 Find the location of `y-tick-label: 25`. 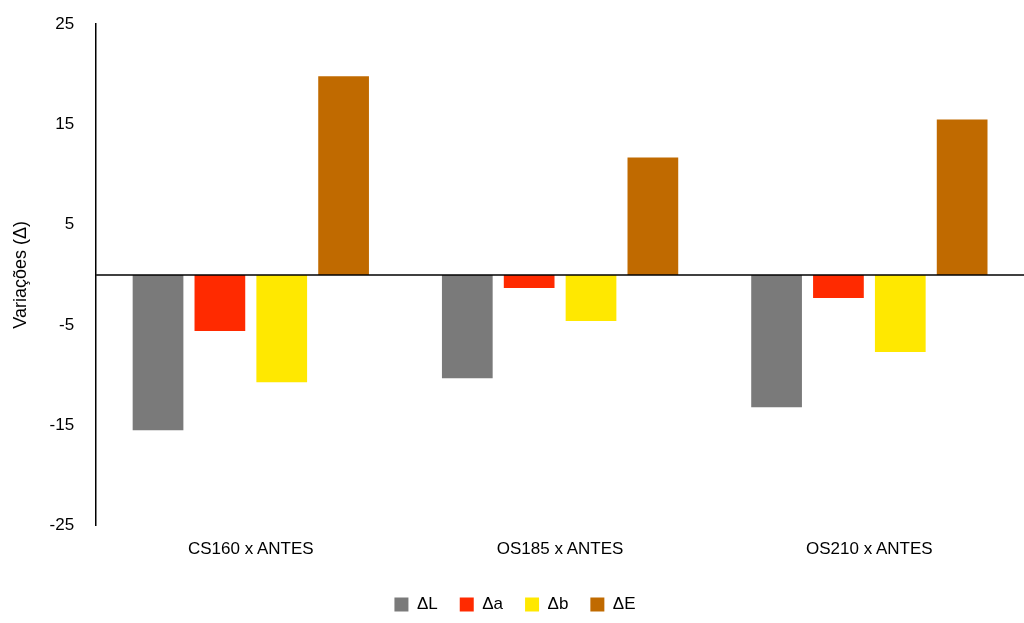

y-tick-label: 25 is located at coordinates (65, 23).